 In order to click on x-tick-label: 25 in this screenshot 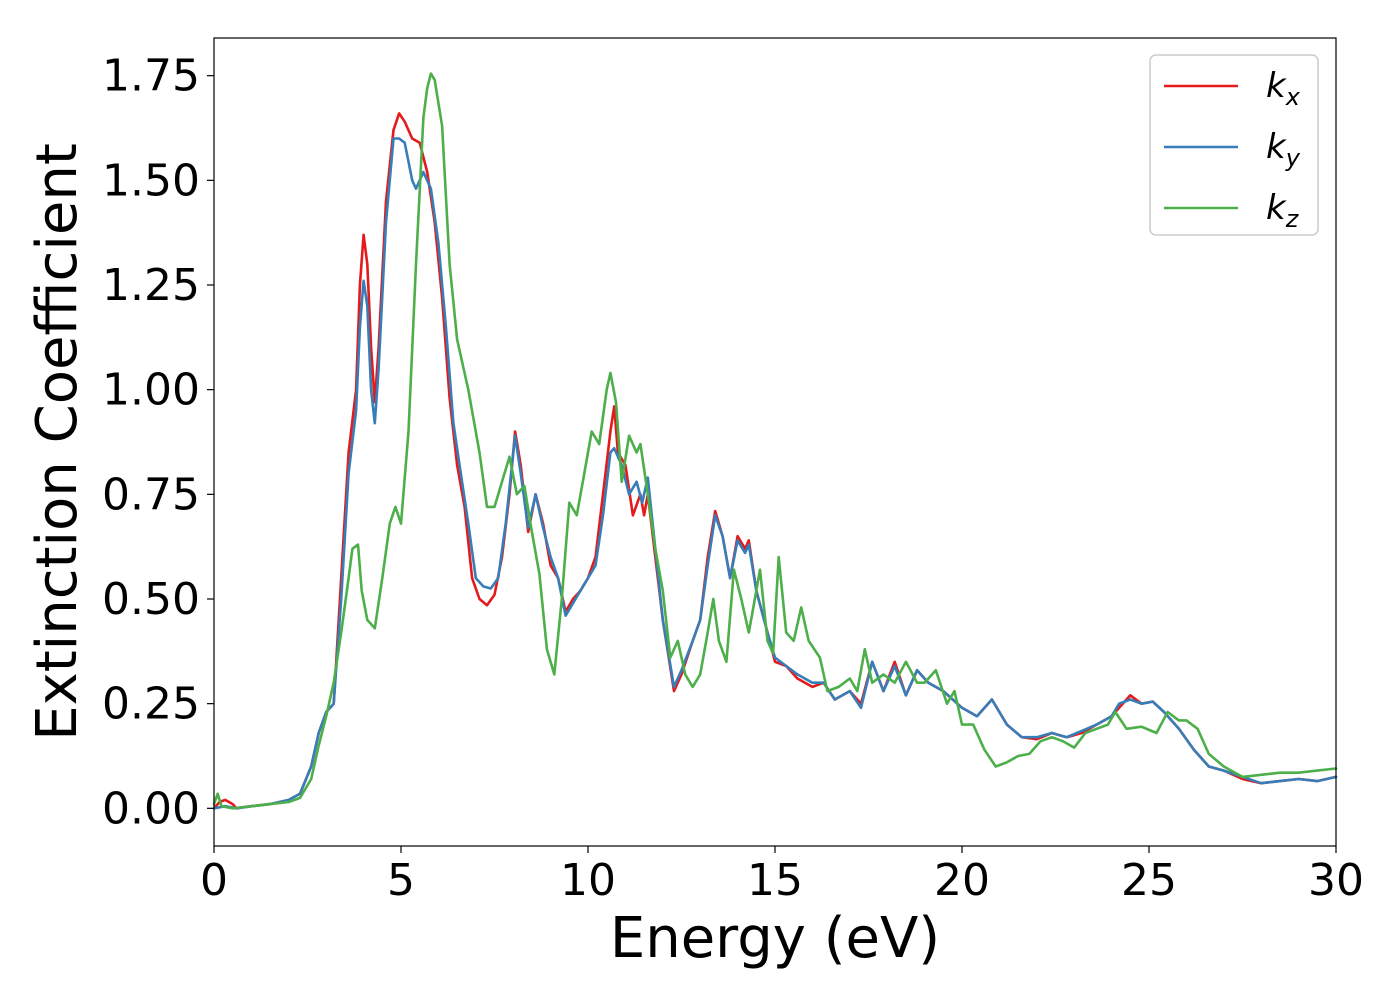, I will do `click(1149, 880)`.